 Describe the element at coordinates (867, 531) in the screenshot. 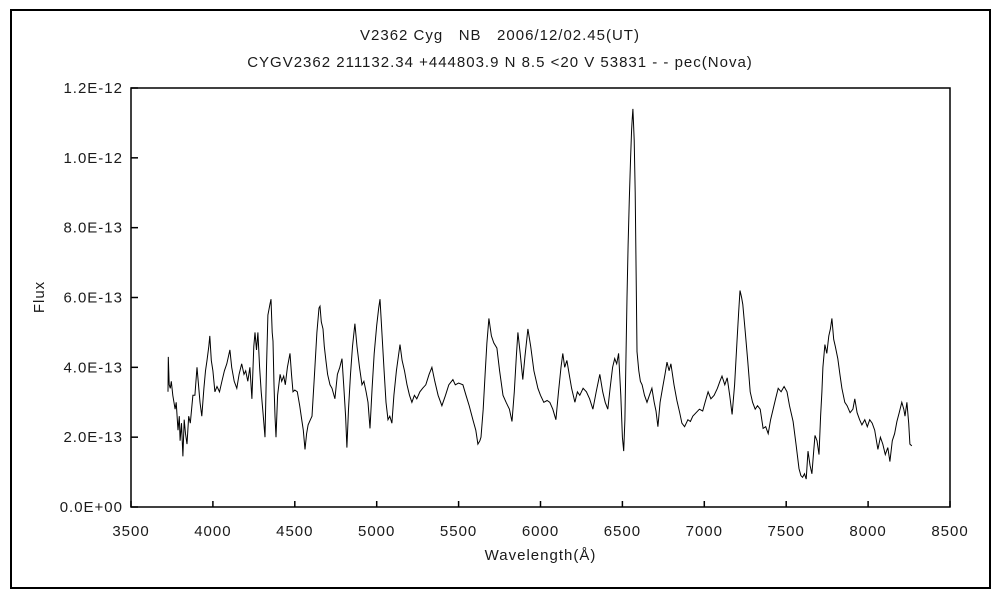

I see `x-tick-label: 8000` at that location.